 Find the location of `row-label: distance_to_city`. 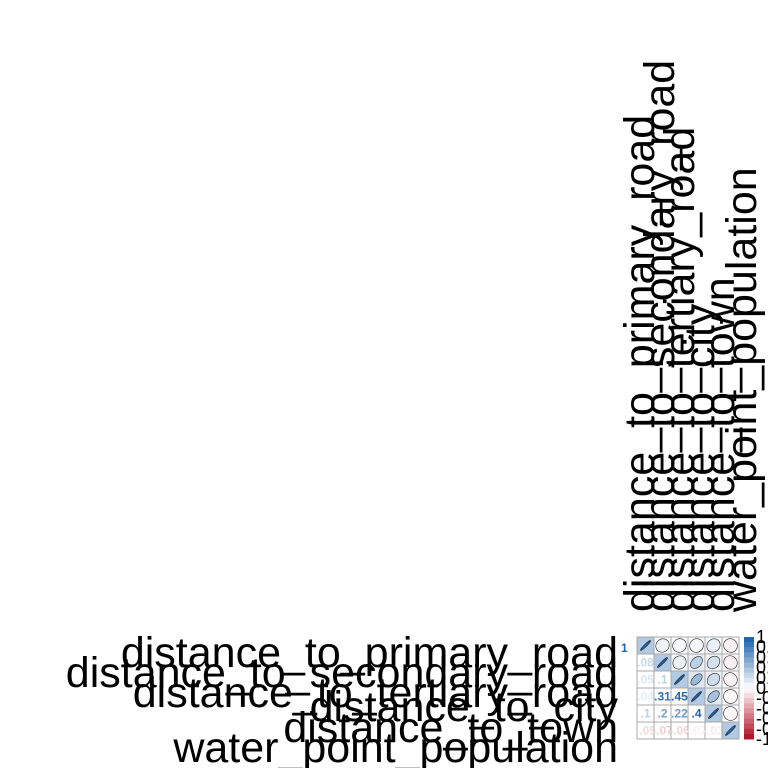

row-label: distance_to_city is located at coordinates (464, 707).